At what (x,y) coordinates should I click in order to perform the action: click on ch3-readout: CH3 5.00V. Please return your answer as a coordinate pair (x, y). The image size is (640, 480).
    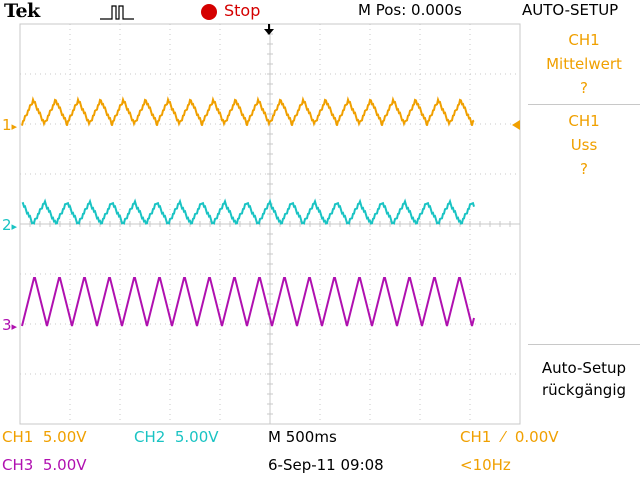
    Looking at the image, I should click on (44, 465).